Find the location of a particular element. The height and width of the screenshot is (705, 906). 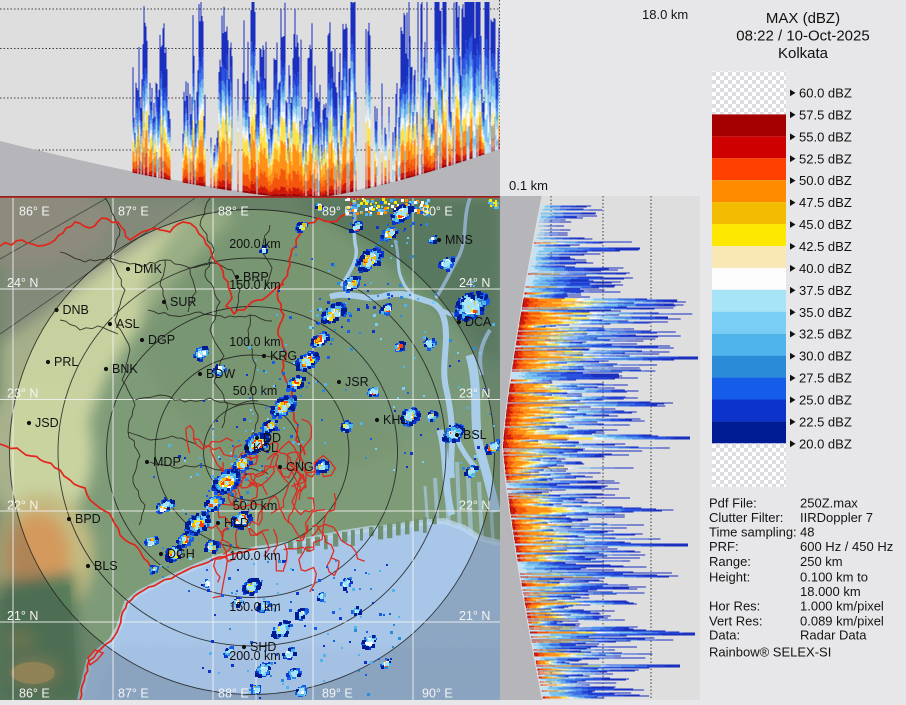

svg-text: DD is located at coordinates (272, 438).